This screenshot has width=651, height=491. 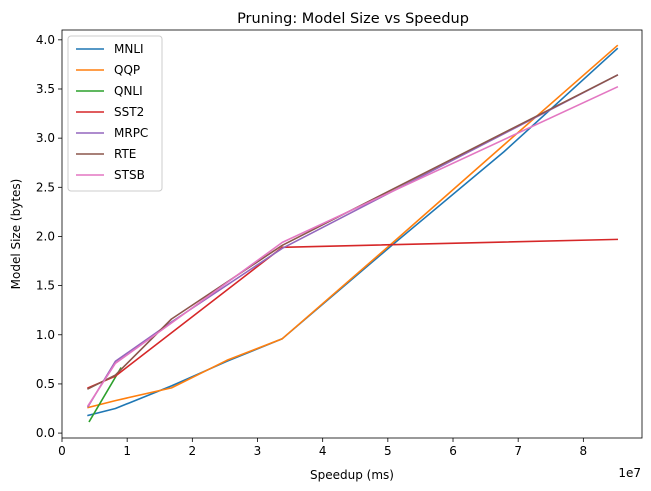 I want to click on y-tick-label: 3.5, so click(x=45, y=89).